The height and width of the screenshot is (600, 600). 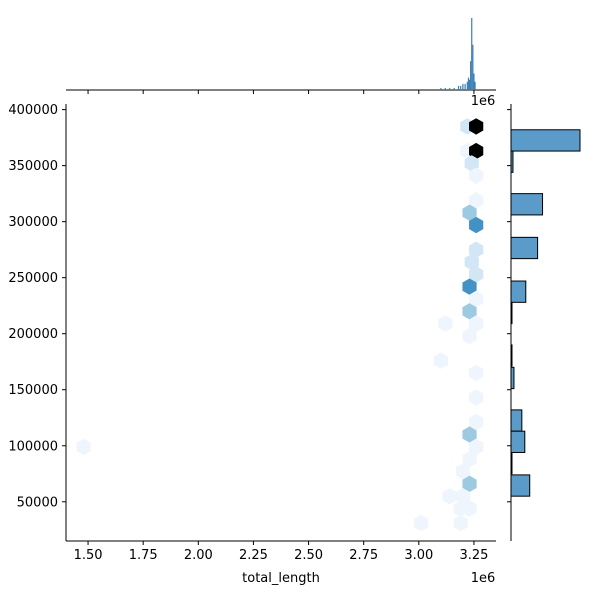 I want to click on x-tick-label: 2.75, so click(x=363, y=555).